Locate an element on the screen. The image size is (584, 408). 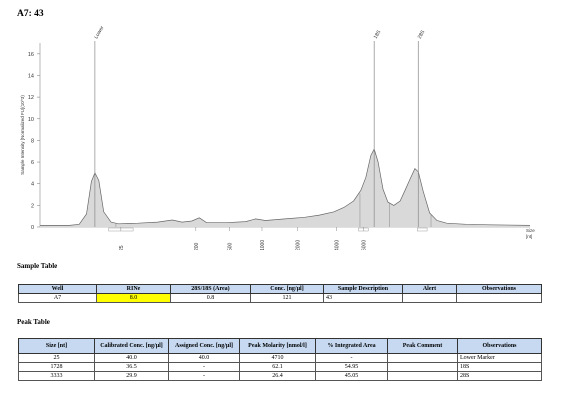
y-tick-label: 10 is located at coordinates (31, 120).